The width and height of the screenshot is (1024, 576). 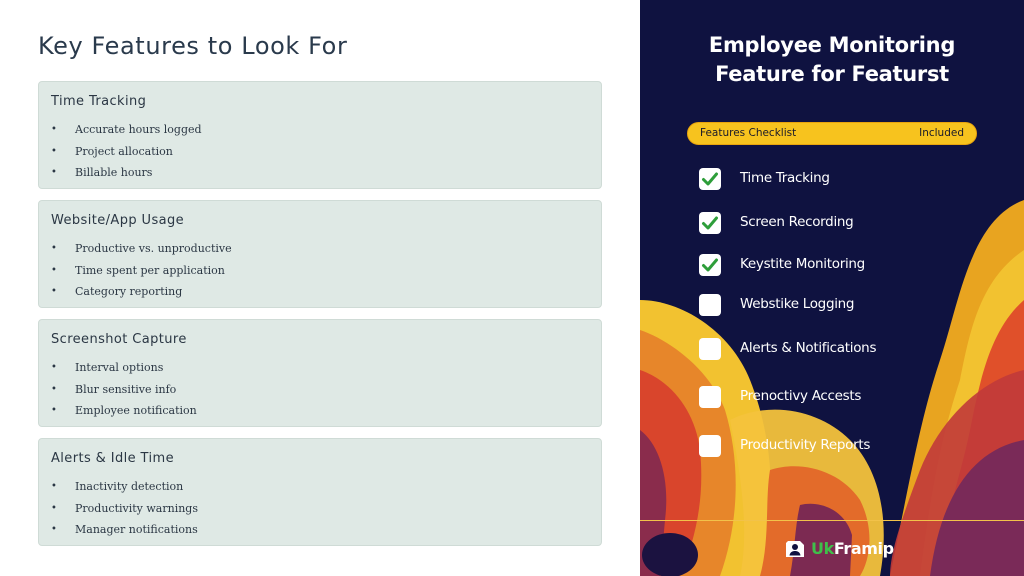 I want to click on list-item: • Inactivity detection, so click(x=124, y=487).